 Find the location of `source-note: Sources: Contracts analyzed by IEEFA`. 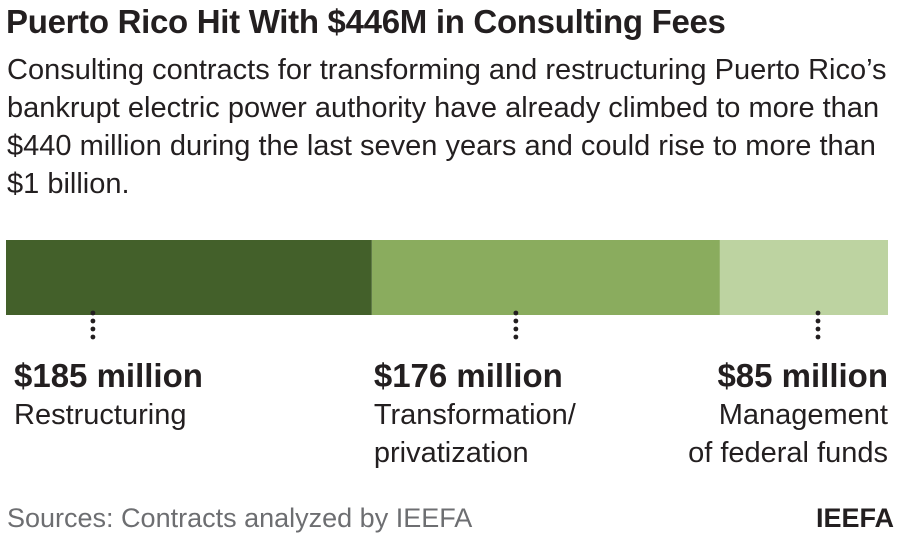

source-note: Sources: Contracts analyzed by IEEFA is located at coordinates (240, 518).